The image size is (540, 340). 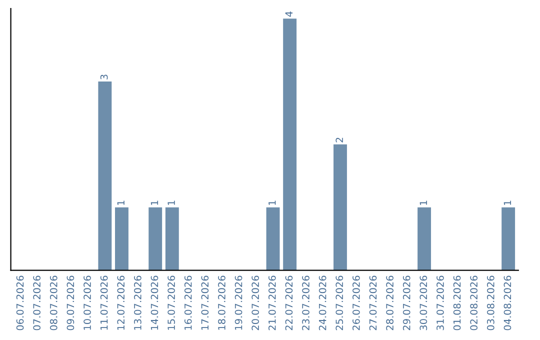 I want to click on x-tick-label: 08.07.2026, so click(x=54, y=303).